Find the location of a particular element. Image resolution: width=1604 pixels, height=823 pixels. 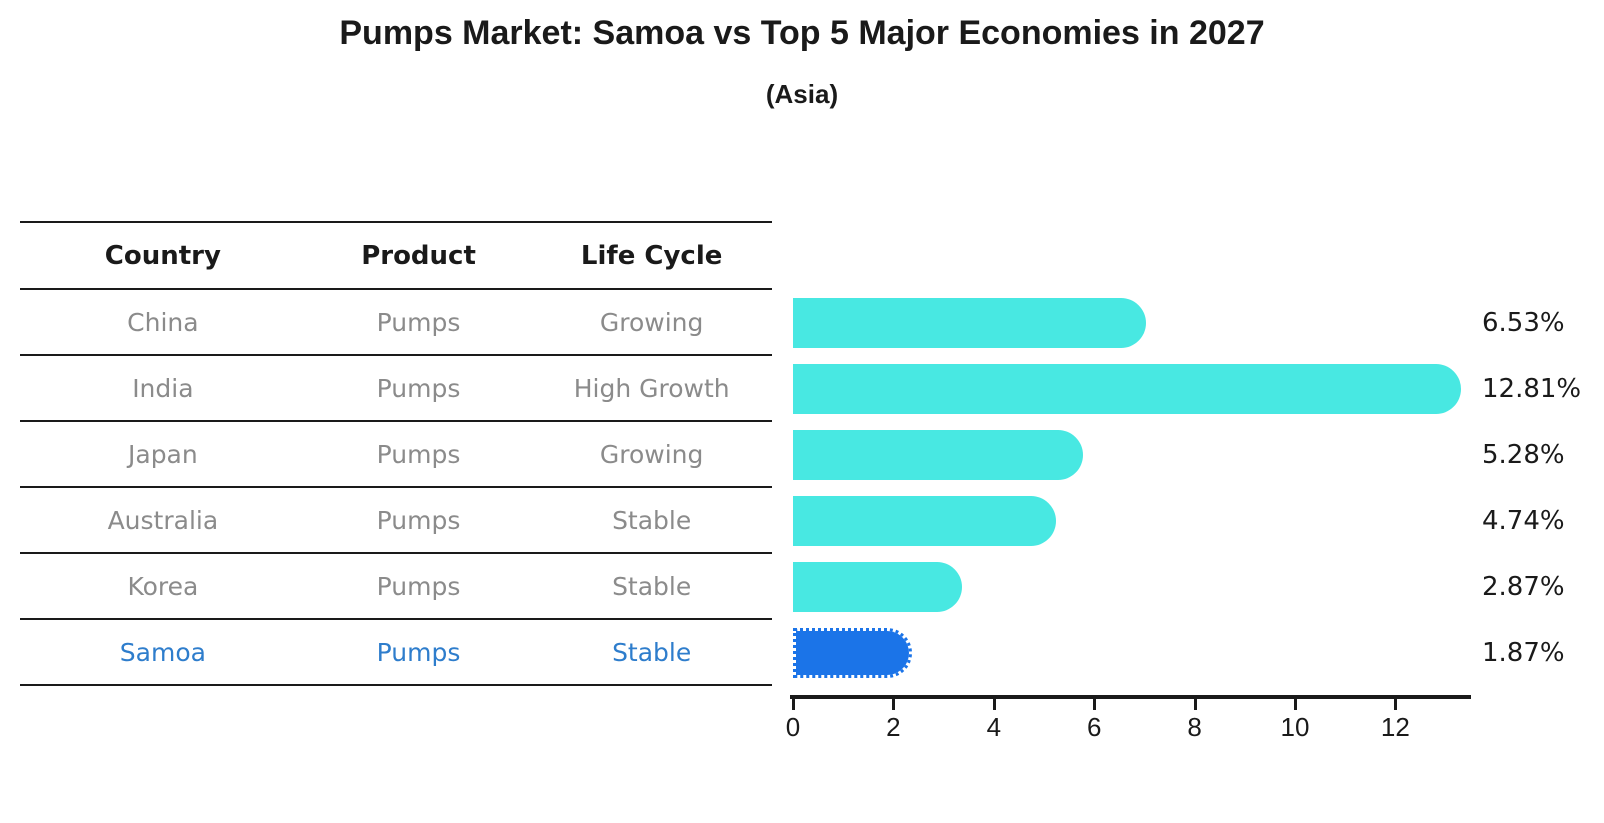

header-life-cycle: Life Cycle is located at coordinates (651, 255).